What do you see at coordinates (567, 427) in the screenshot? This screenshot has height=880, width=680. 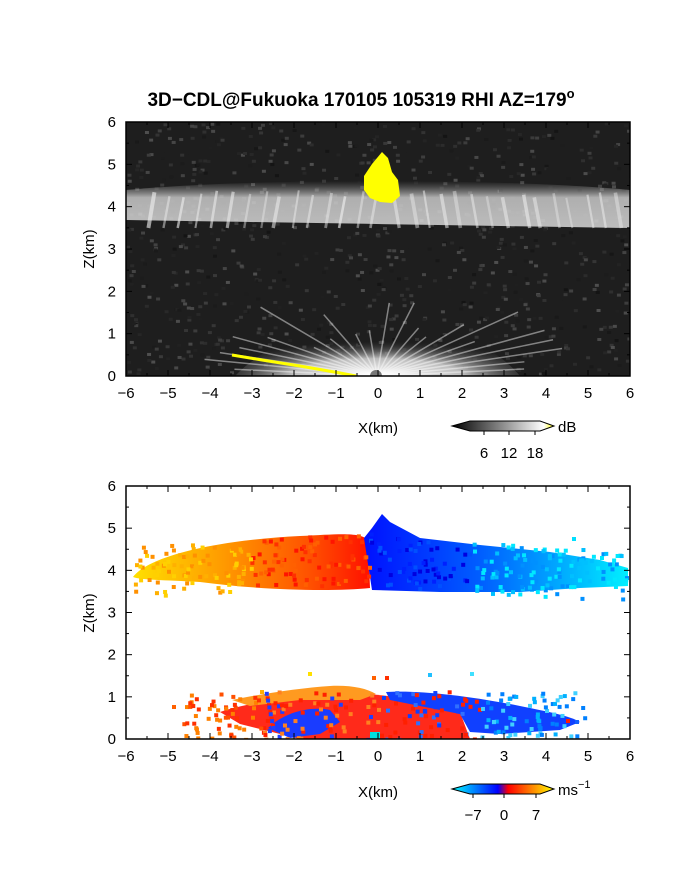 I see `intensity-colorbar-unit: dB` at bounding box center [567, 427].